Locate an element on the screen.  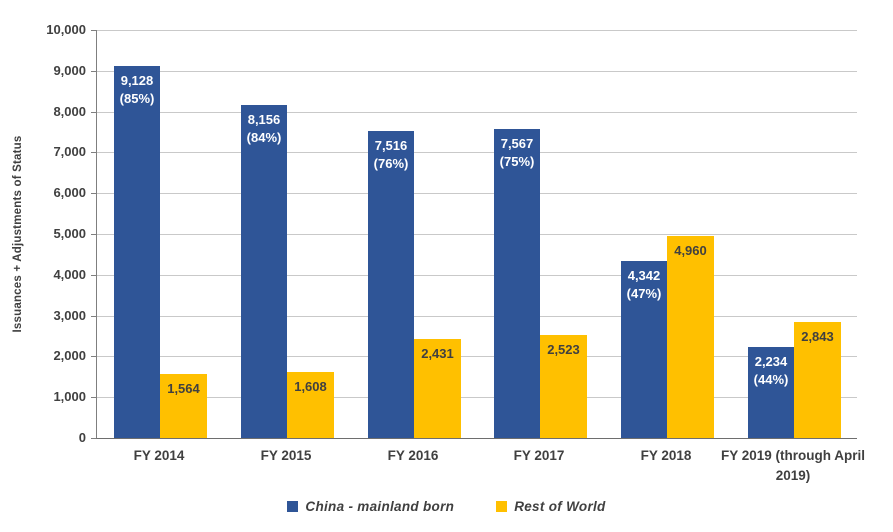
bar-value-label: 8,156 (84%) is located at coordinates (264, 128).